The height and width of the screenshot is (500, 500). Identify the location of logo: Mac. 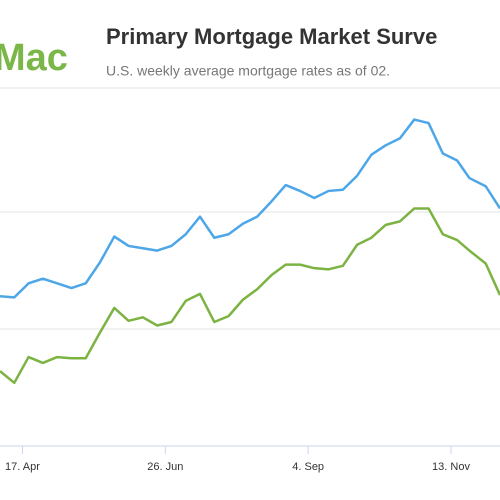
(34, 58).